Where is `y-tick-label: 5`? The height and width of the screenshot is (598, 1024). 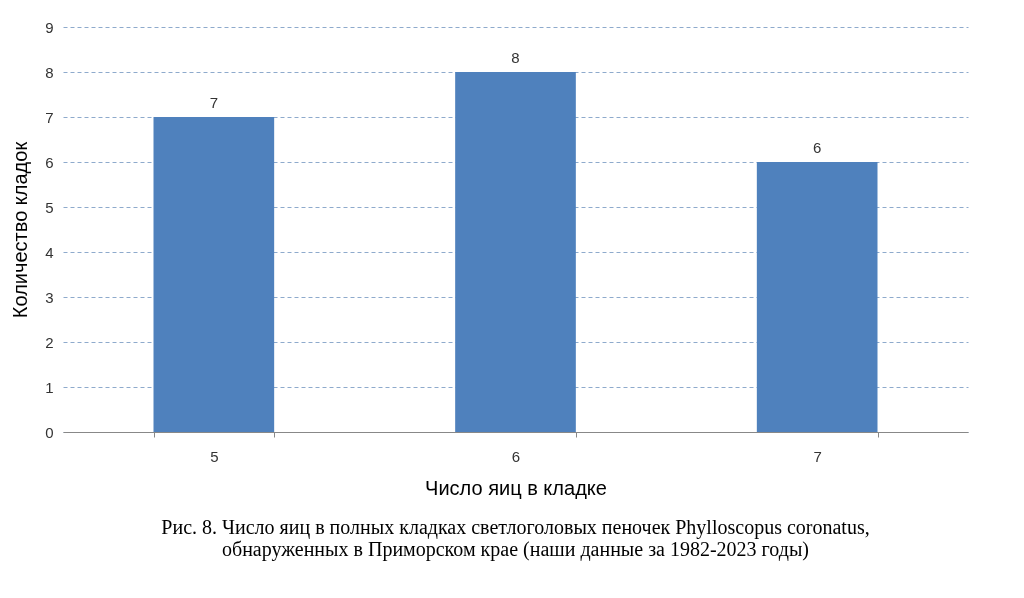
y-tick-label: 5 is located at coordinates (49, 207).